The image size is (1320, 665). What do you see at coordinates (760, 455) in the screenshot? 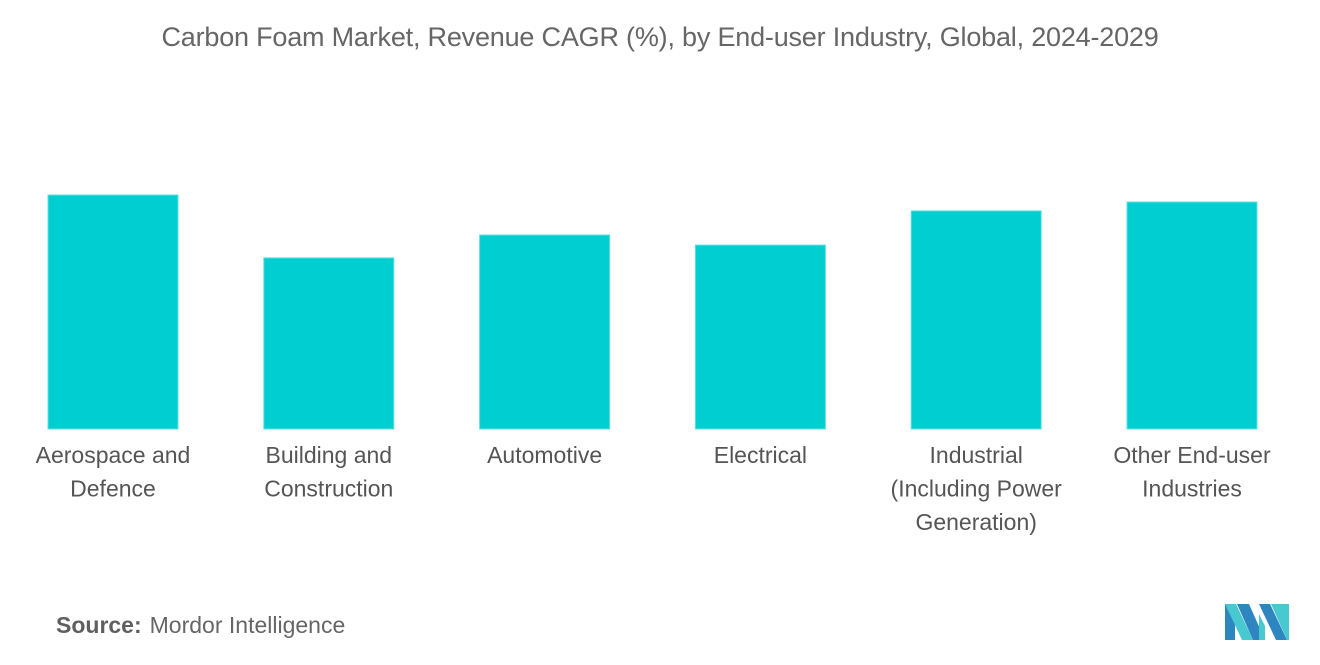
I see `x-tick-label-3: Electrical` at bounding box center [760, 455].